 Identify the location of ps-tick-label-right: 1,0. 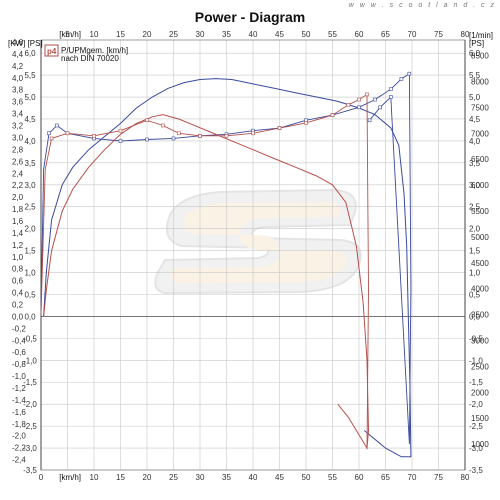
(475, 273).